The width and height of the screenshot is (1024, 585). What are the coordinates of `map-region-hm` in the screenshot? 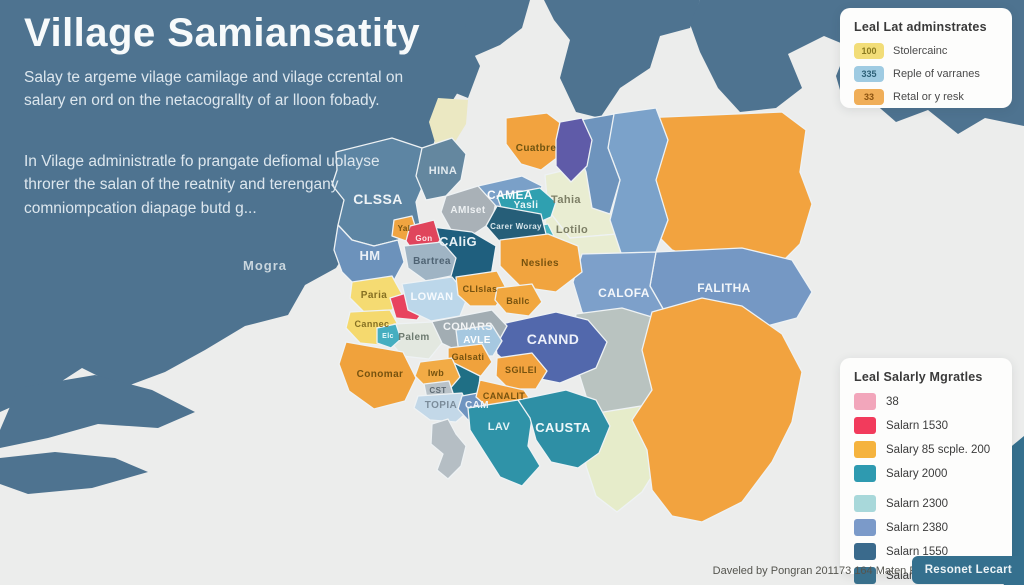 It's located at (369, 258).